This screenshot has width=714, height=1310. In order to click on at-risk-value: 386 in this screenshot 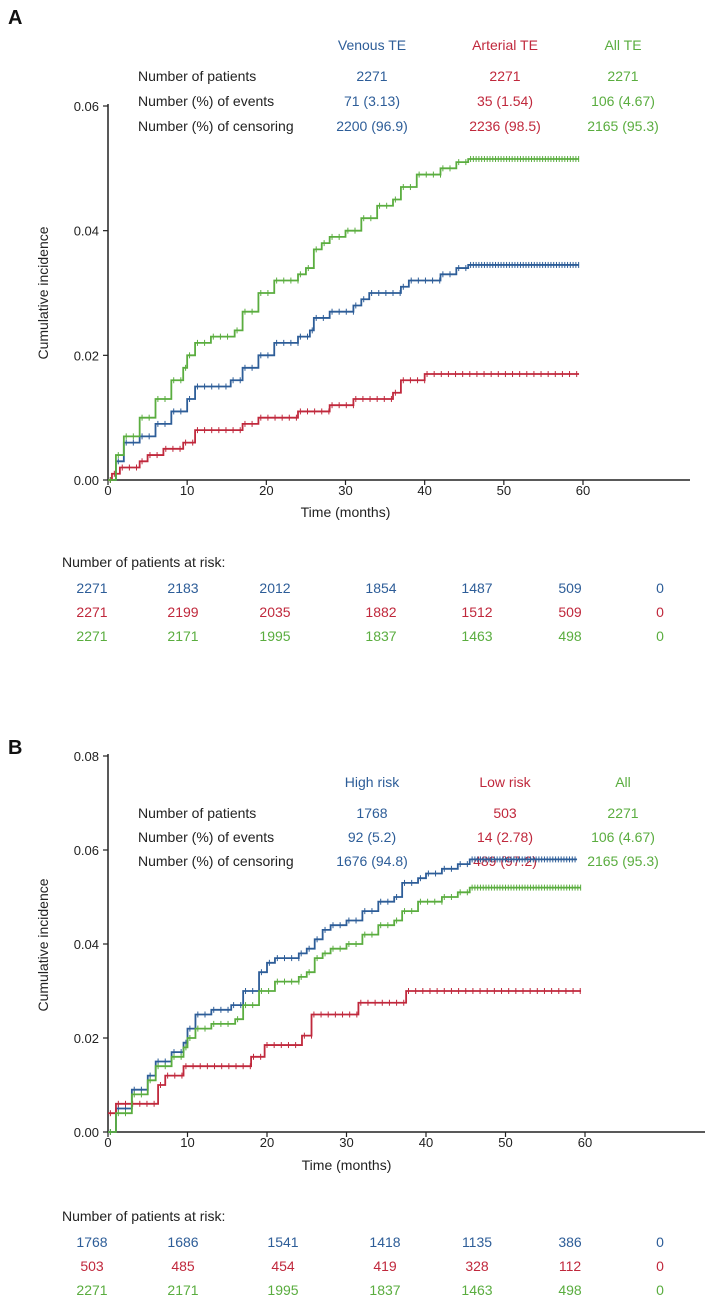, I will do `click(570, 1242)`.